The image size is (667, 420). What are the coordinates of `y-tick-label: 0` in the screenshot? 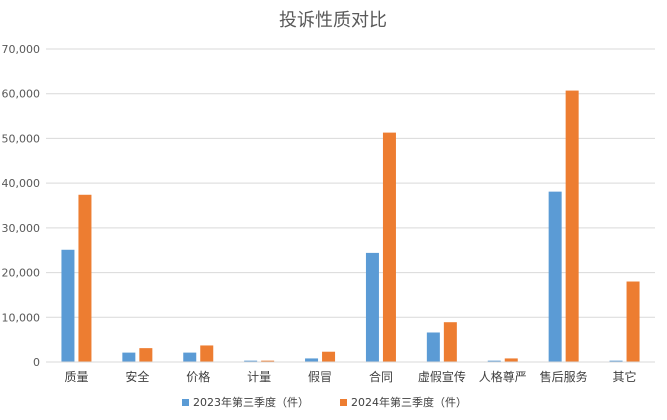 It's located at (36, 362).